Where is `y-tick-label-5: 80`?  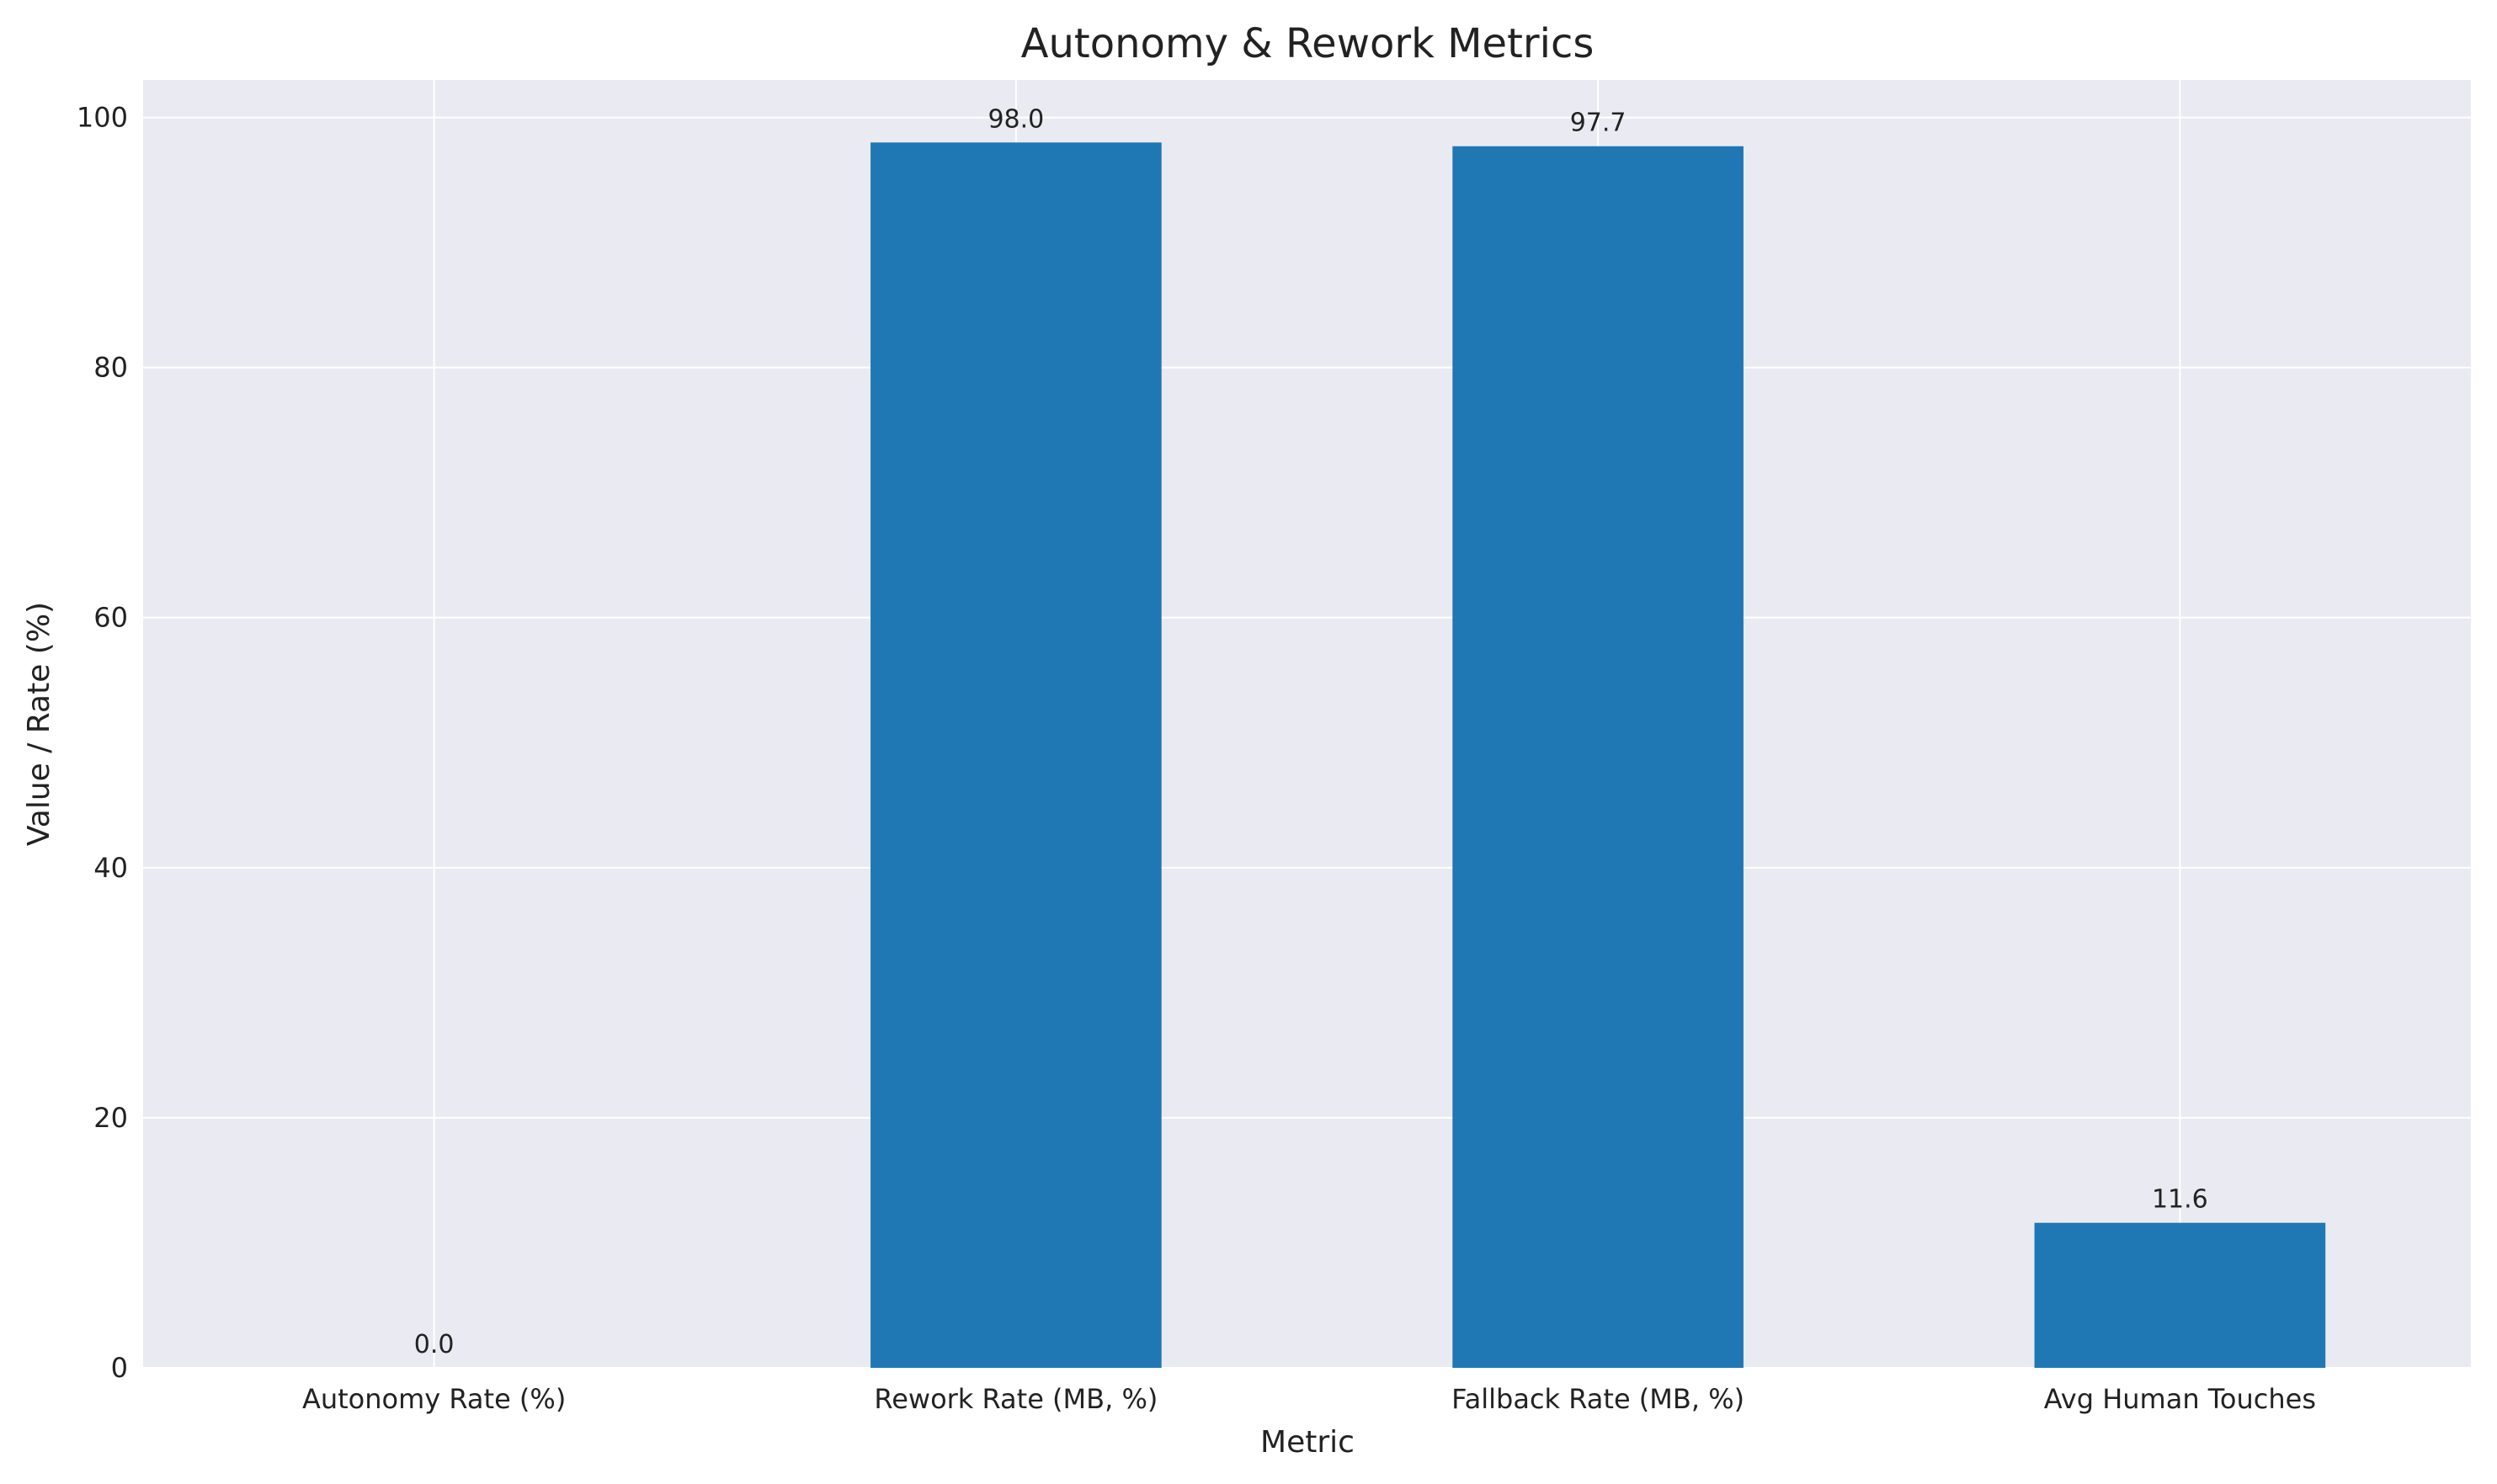 y-tick-label-5: 80 is located at coordinates (110, 368).